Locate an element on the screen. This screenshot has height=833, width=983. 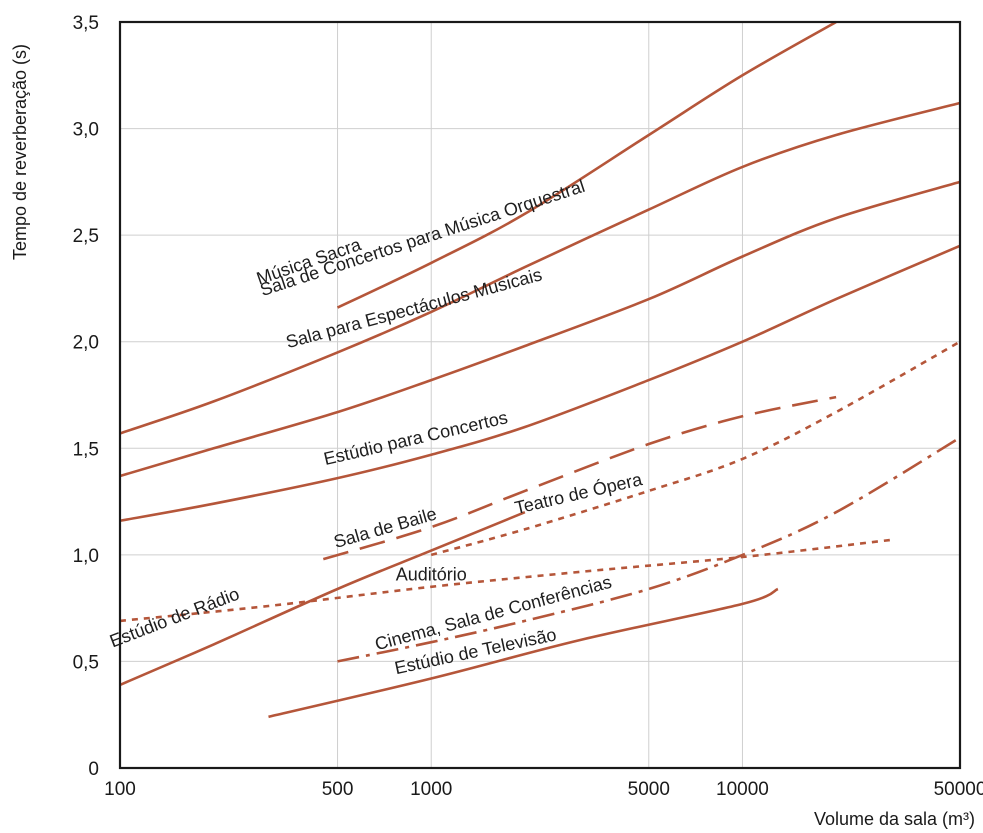
y-tick-label: 3,0 is located at coordinates (86, 130).